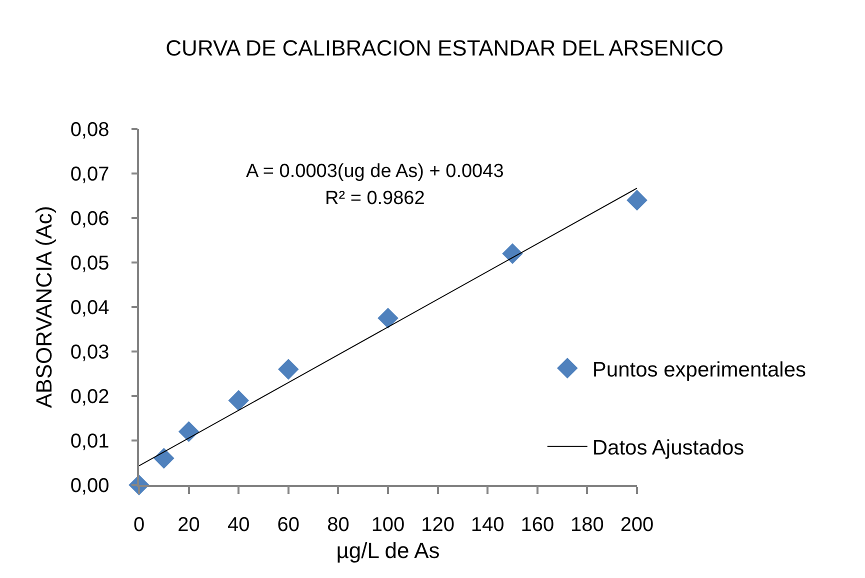 This screenshot has height=578, width=865. Describe the element at coordinates (90, 219) in the screenshot. I see `y-tick-label: 0,06` at that location.